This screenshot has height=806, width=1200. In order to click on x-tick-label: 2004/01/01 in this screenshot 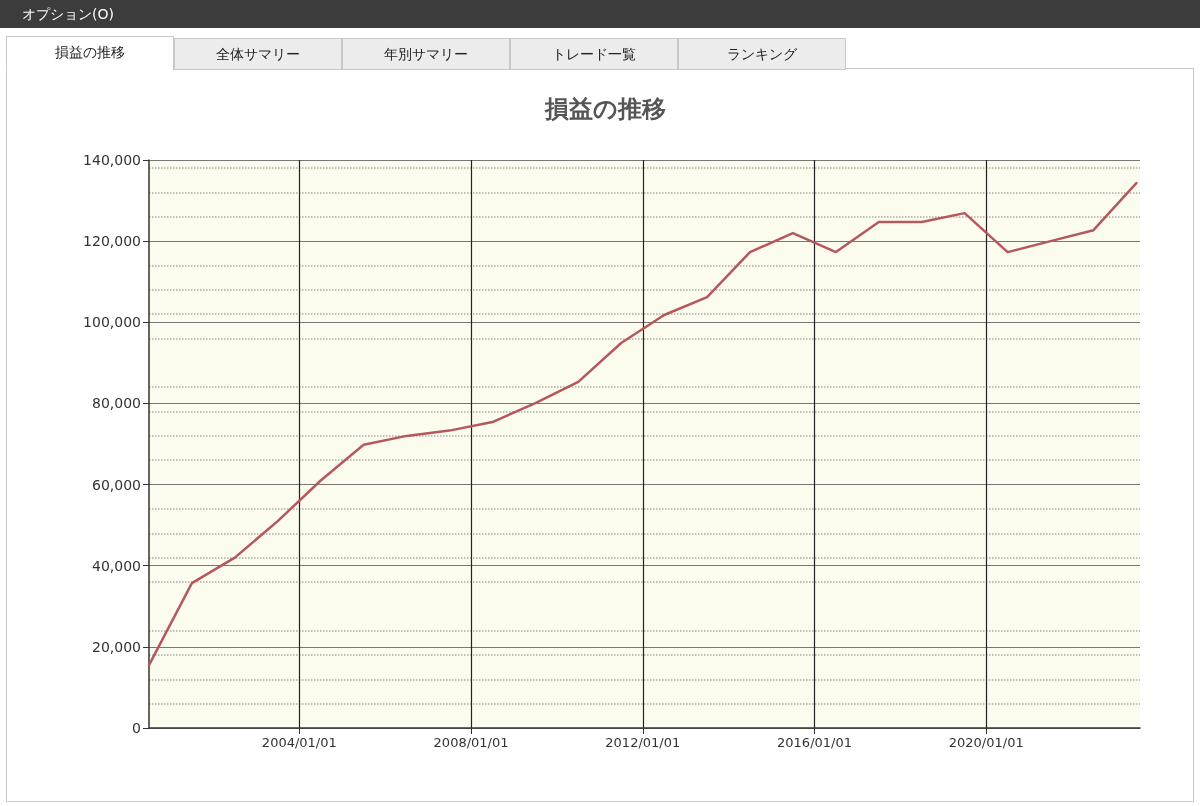, I will do `click(299, 742)`.